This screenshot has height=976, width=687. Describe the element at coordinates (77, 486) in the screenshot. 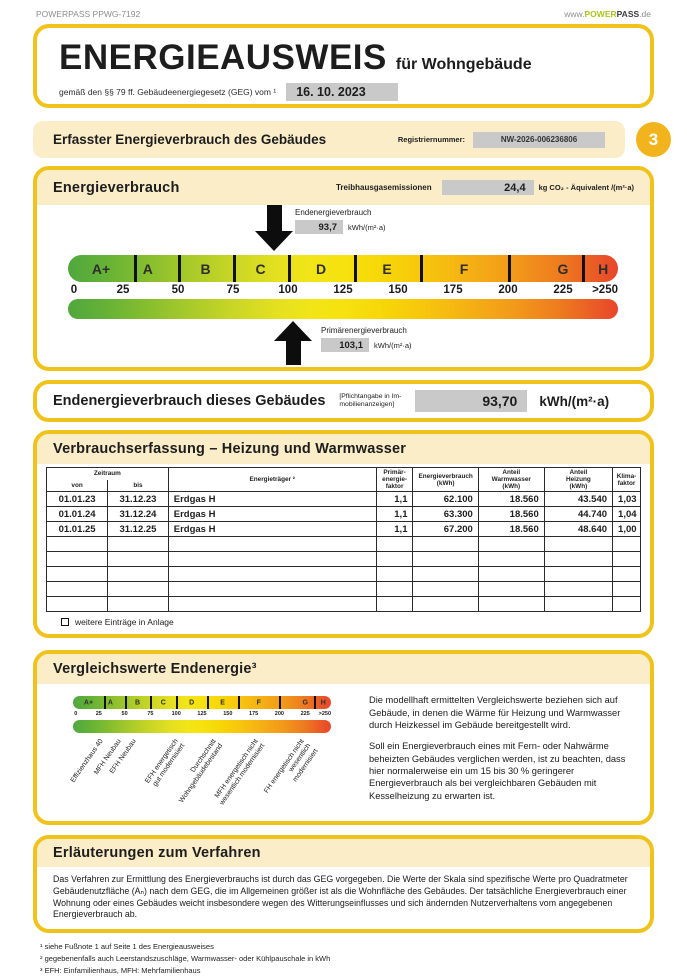

I see `col-header-von: von` at that location.